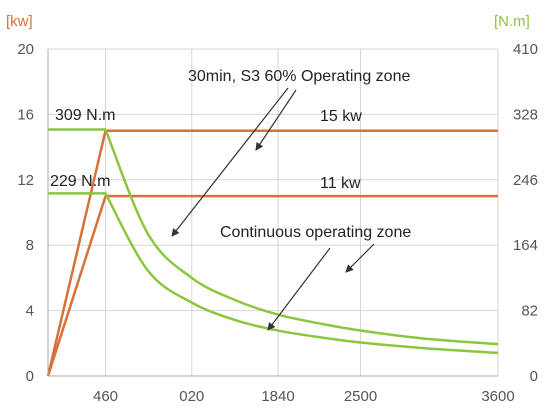  I want to click on x-tick-label: 020, so click(191, 396).